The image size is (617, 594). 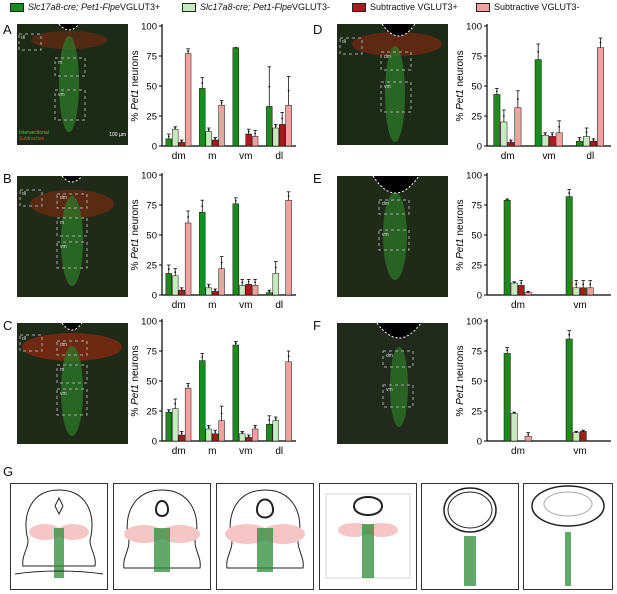 I want to click on bar-chart-b: % Pet1 neurons 0 25 50 75 100 dm m vm dl, so click(x=213, y=241).